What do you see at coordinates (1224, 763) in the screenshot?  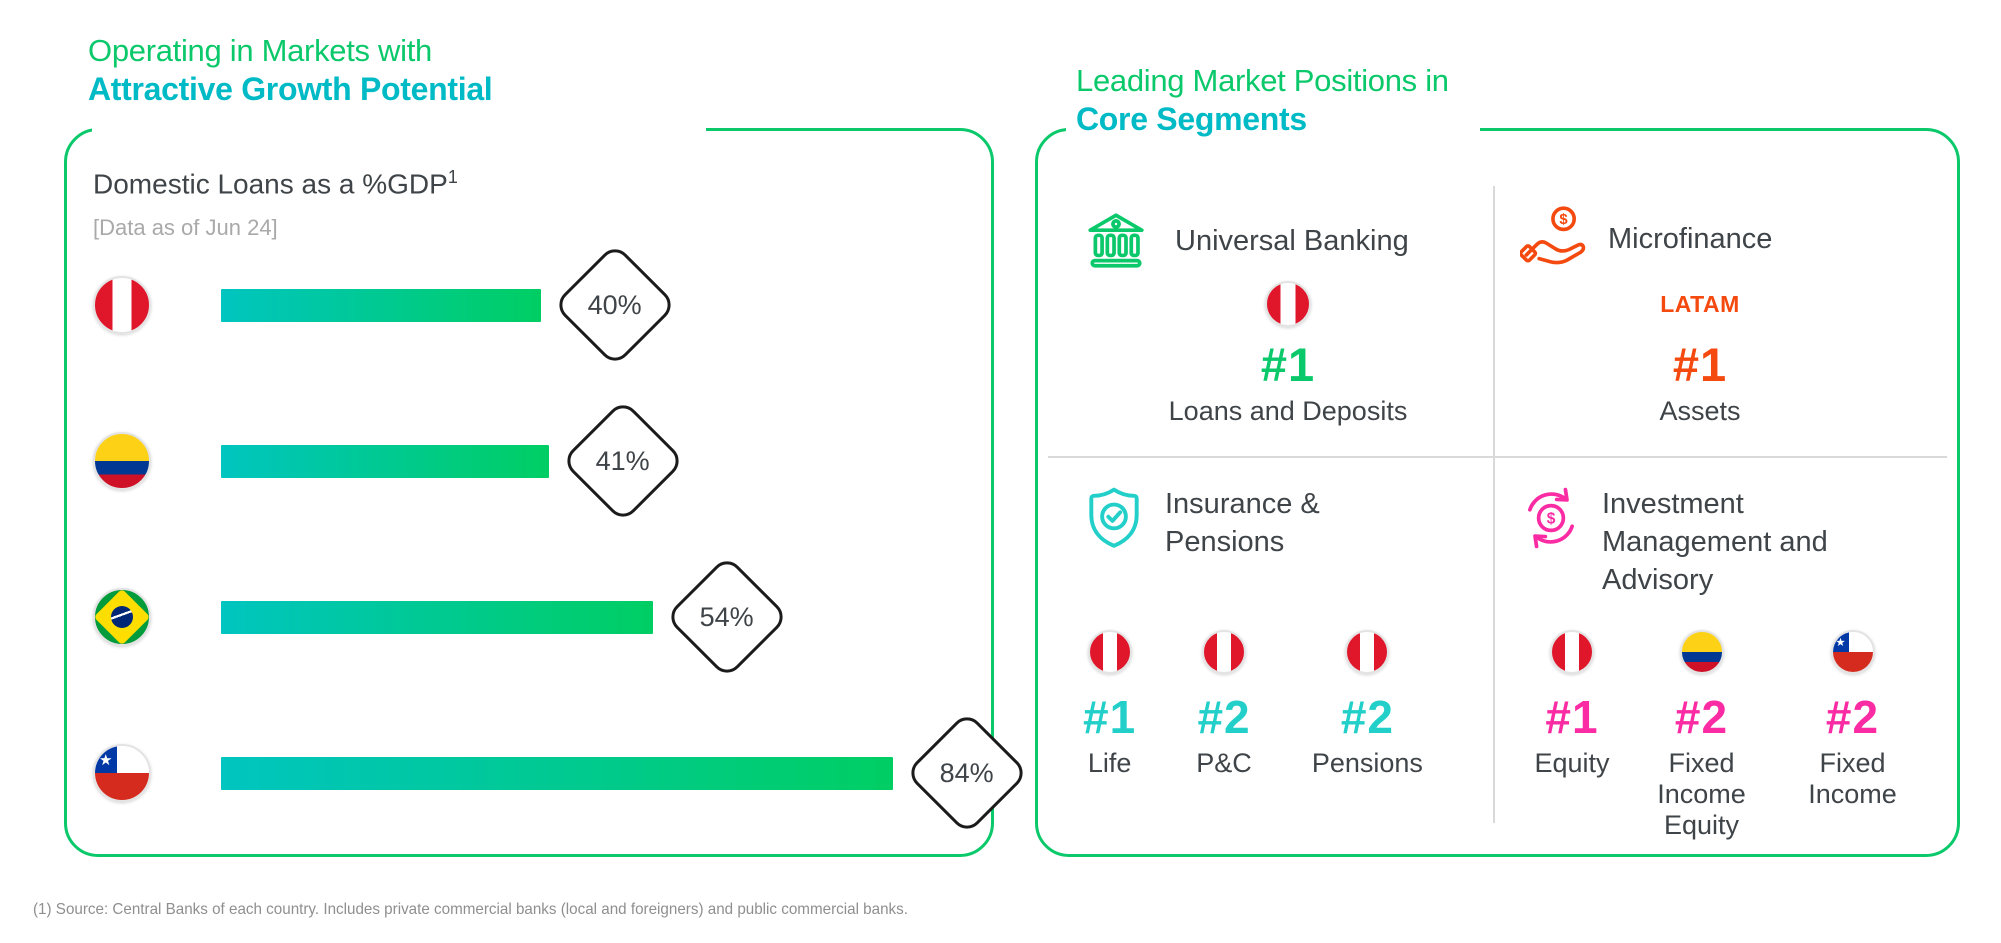 I see `rank-label: P&C` at bounding box center [1224, 763].